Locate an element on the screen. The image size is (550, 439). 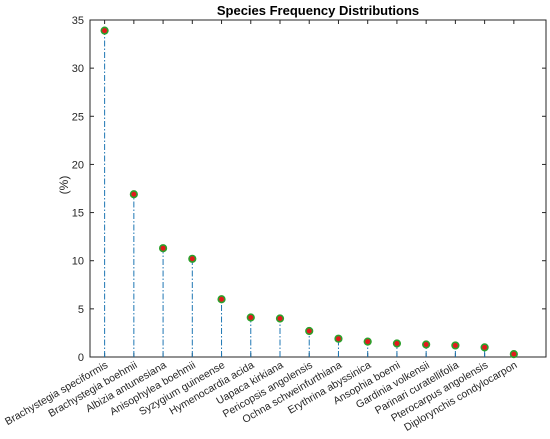
y-tick-label-7: 35 is located at coordinates (78, 21).